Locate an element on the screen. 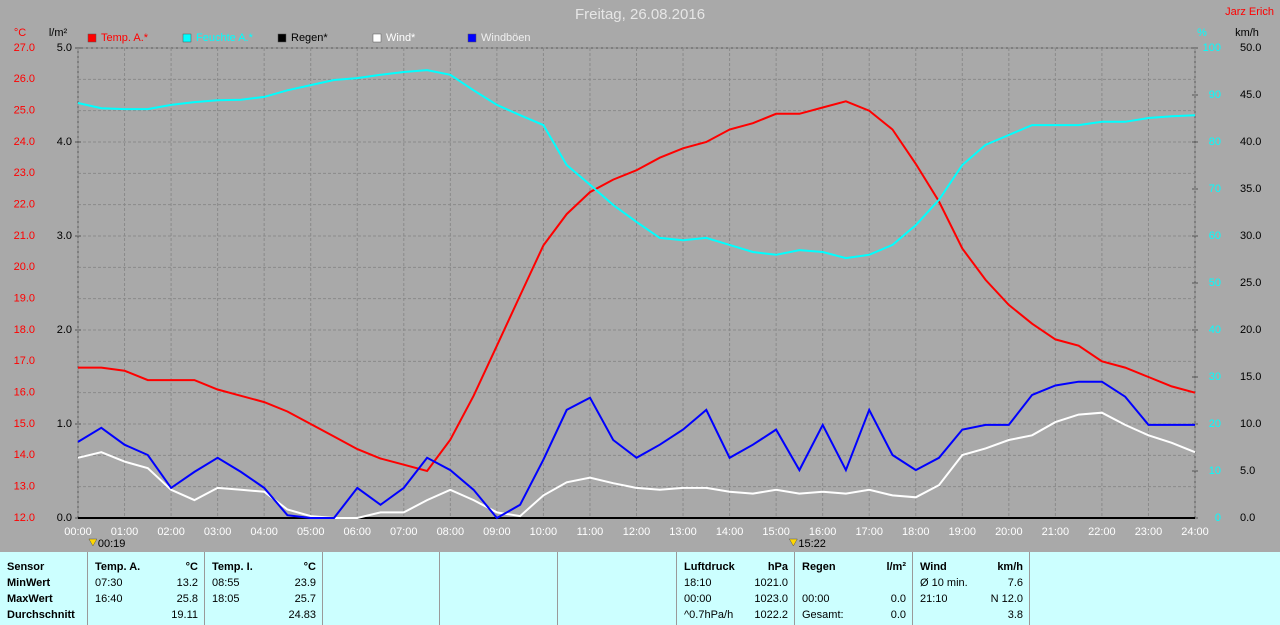 Image resolution: width=1280 pixels, height=625 pixels. y3-unit: l/m² is located at coordinates (58, 33).